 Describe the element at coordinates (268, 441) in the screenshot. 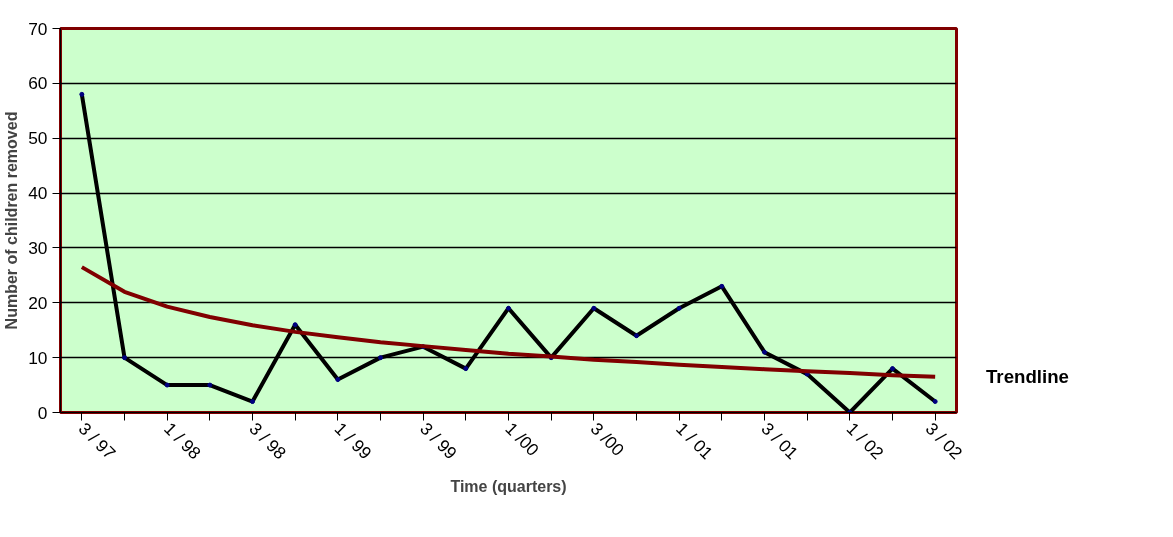

I see `x-tick-label: 3 / 98` at that location.